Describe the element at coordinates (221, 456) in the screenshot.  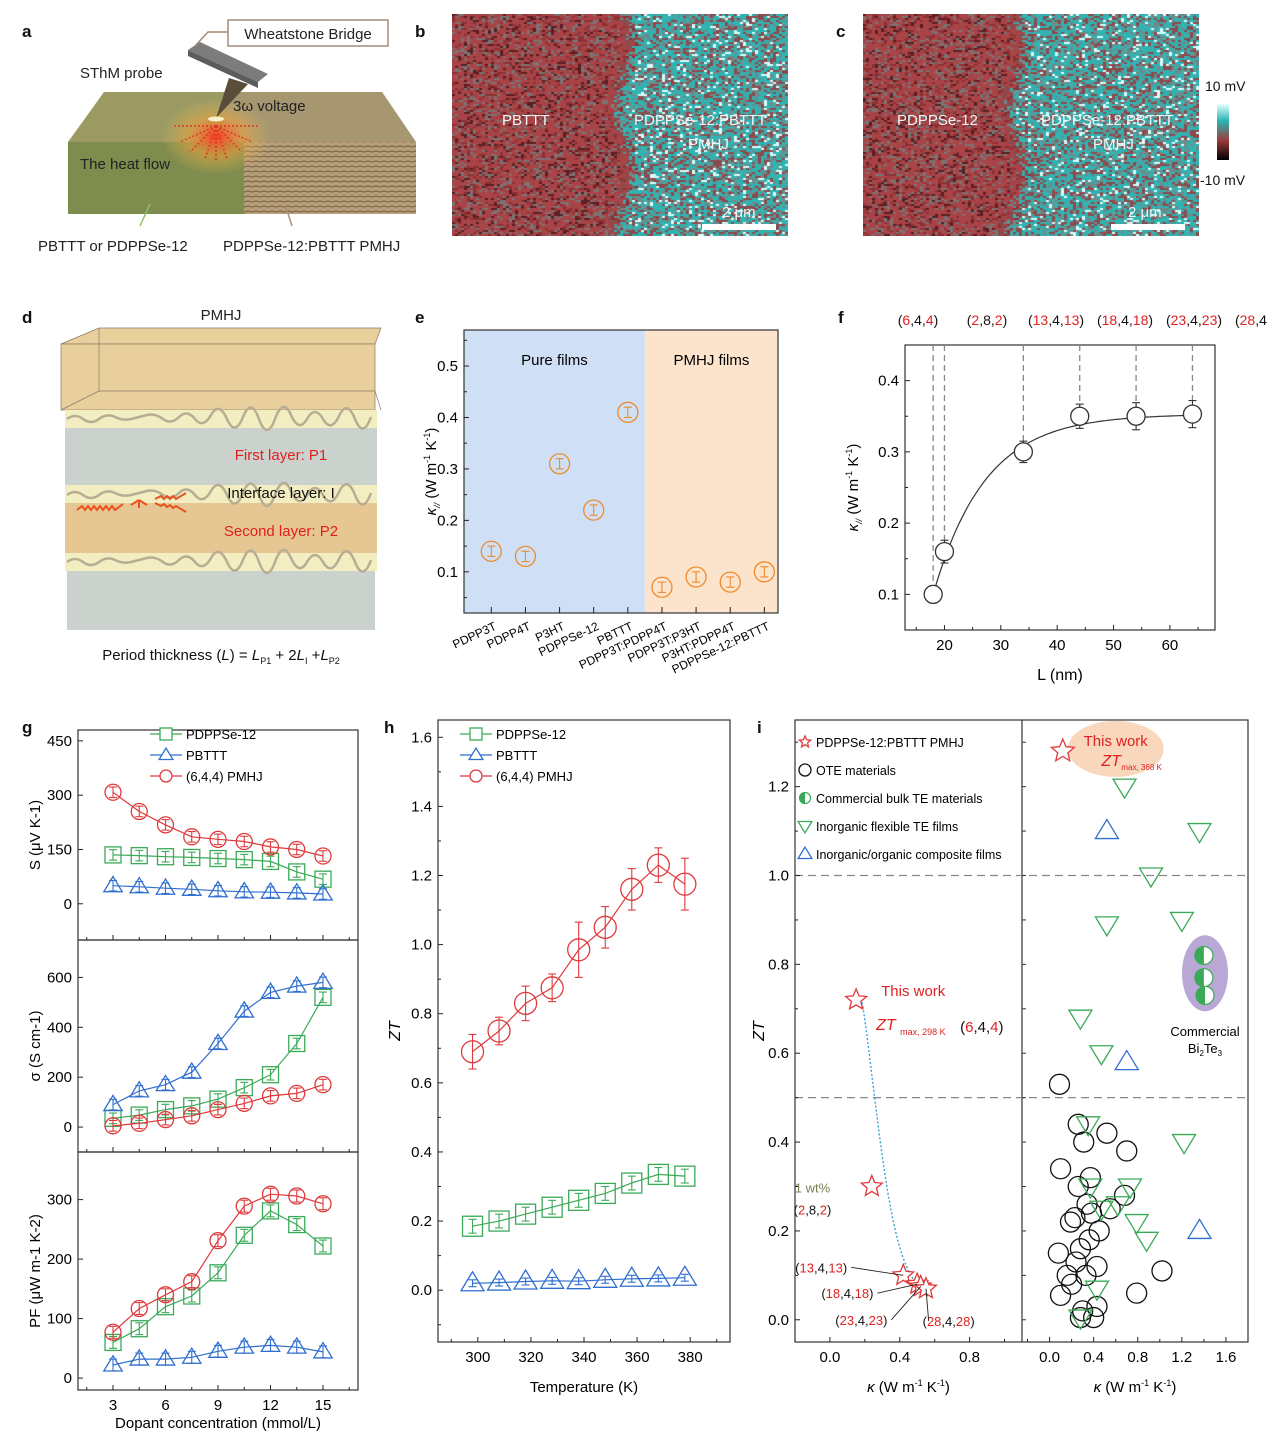
I see `first-layer` at that location.